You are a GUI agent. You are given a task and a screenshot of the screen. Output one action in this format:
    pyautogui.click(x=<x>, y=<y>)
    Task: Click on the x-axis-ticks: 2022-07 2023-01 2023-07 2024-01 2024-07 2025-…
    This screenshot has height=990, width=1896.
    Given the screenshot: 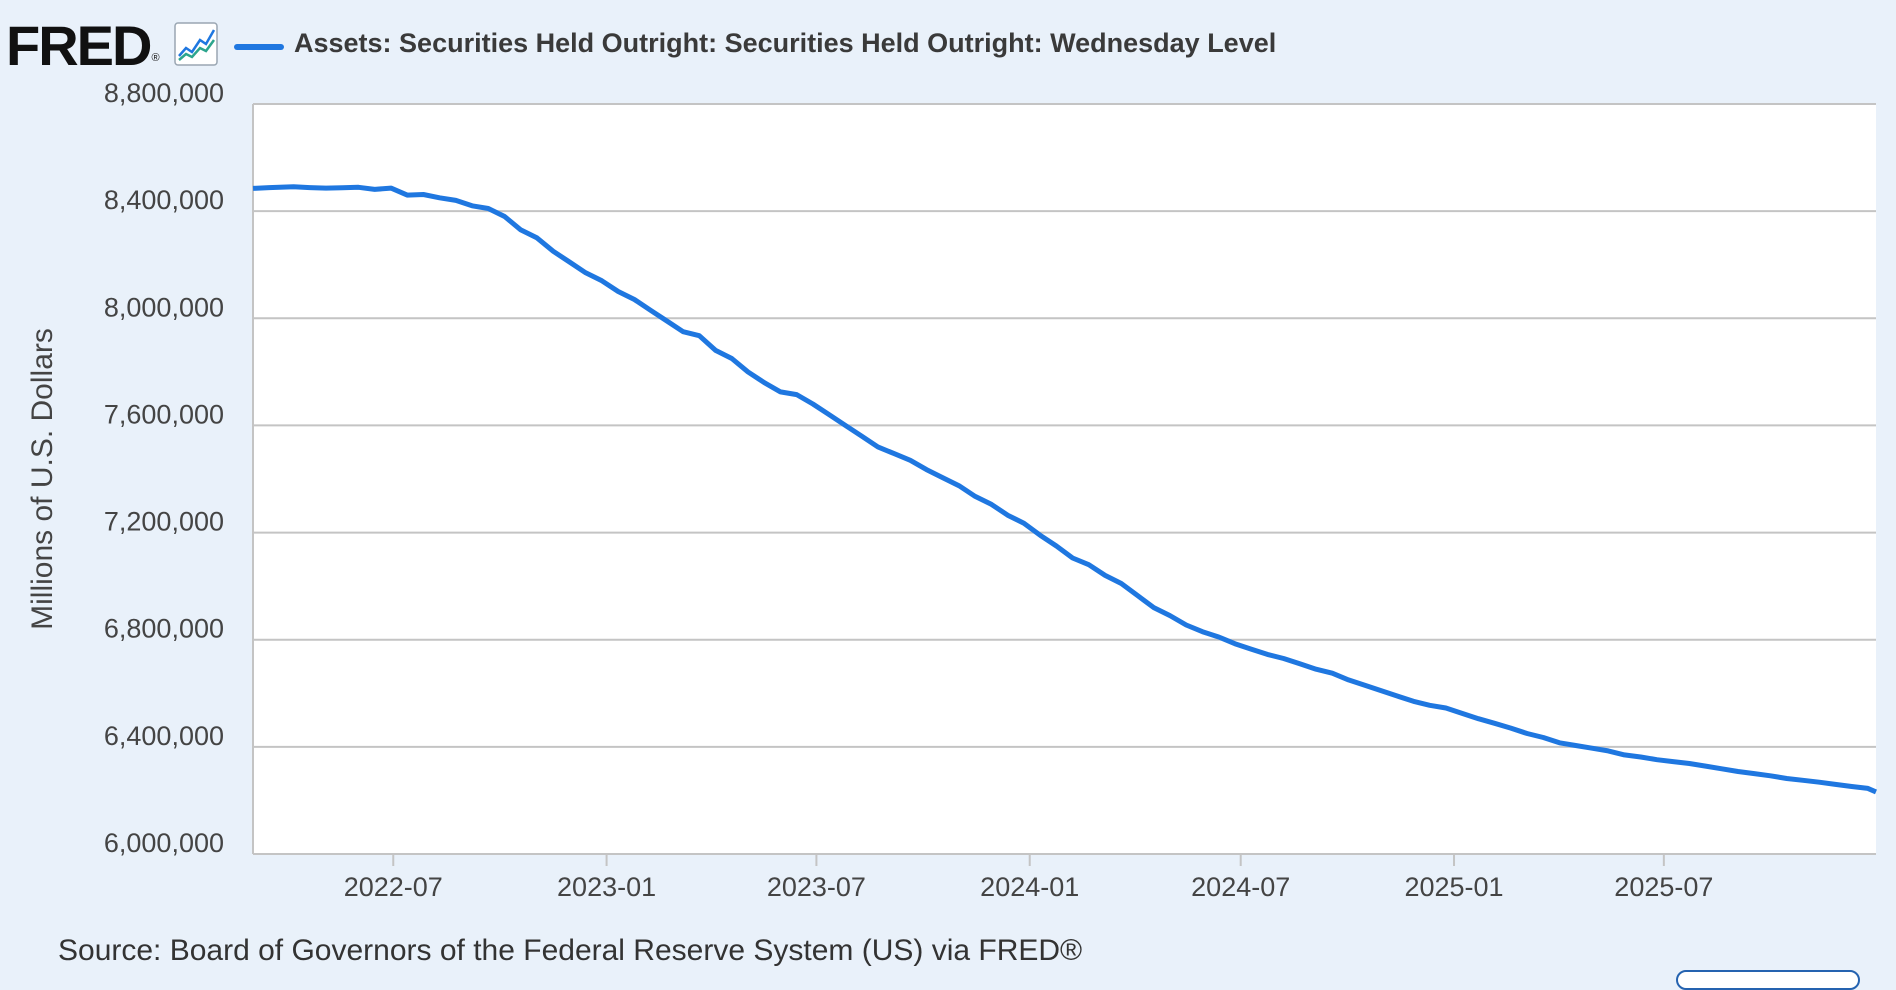 What is the action you would take?
    pyautogui.click(x=1028, y=878)
    